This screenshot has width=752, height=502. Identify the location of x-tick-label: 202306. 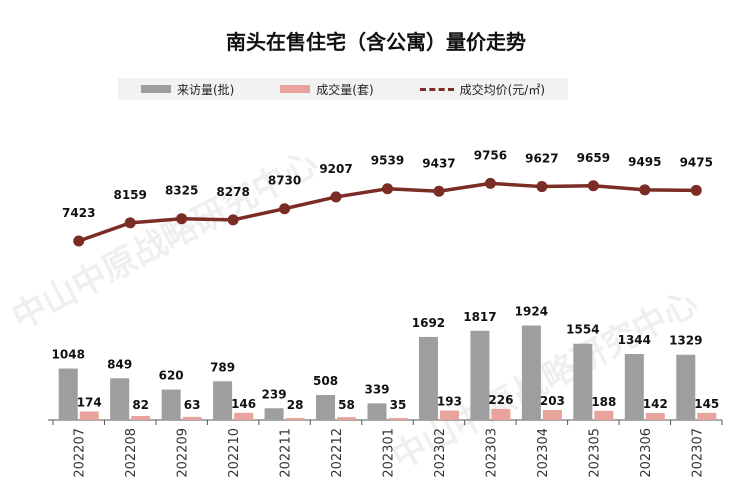
(646, 453).